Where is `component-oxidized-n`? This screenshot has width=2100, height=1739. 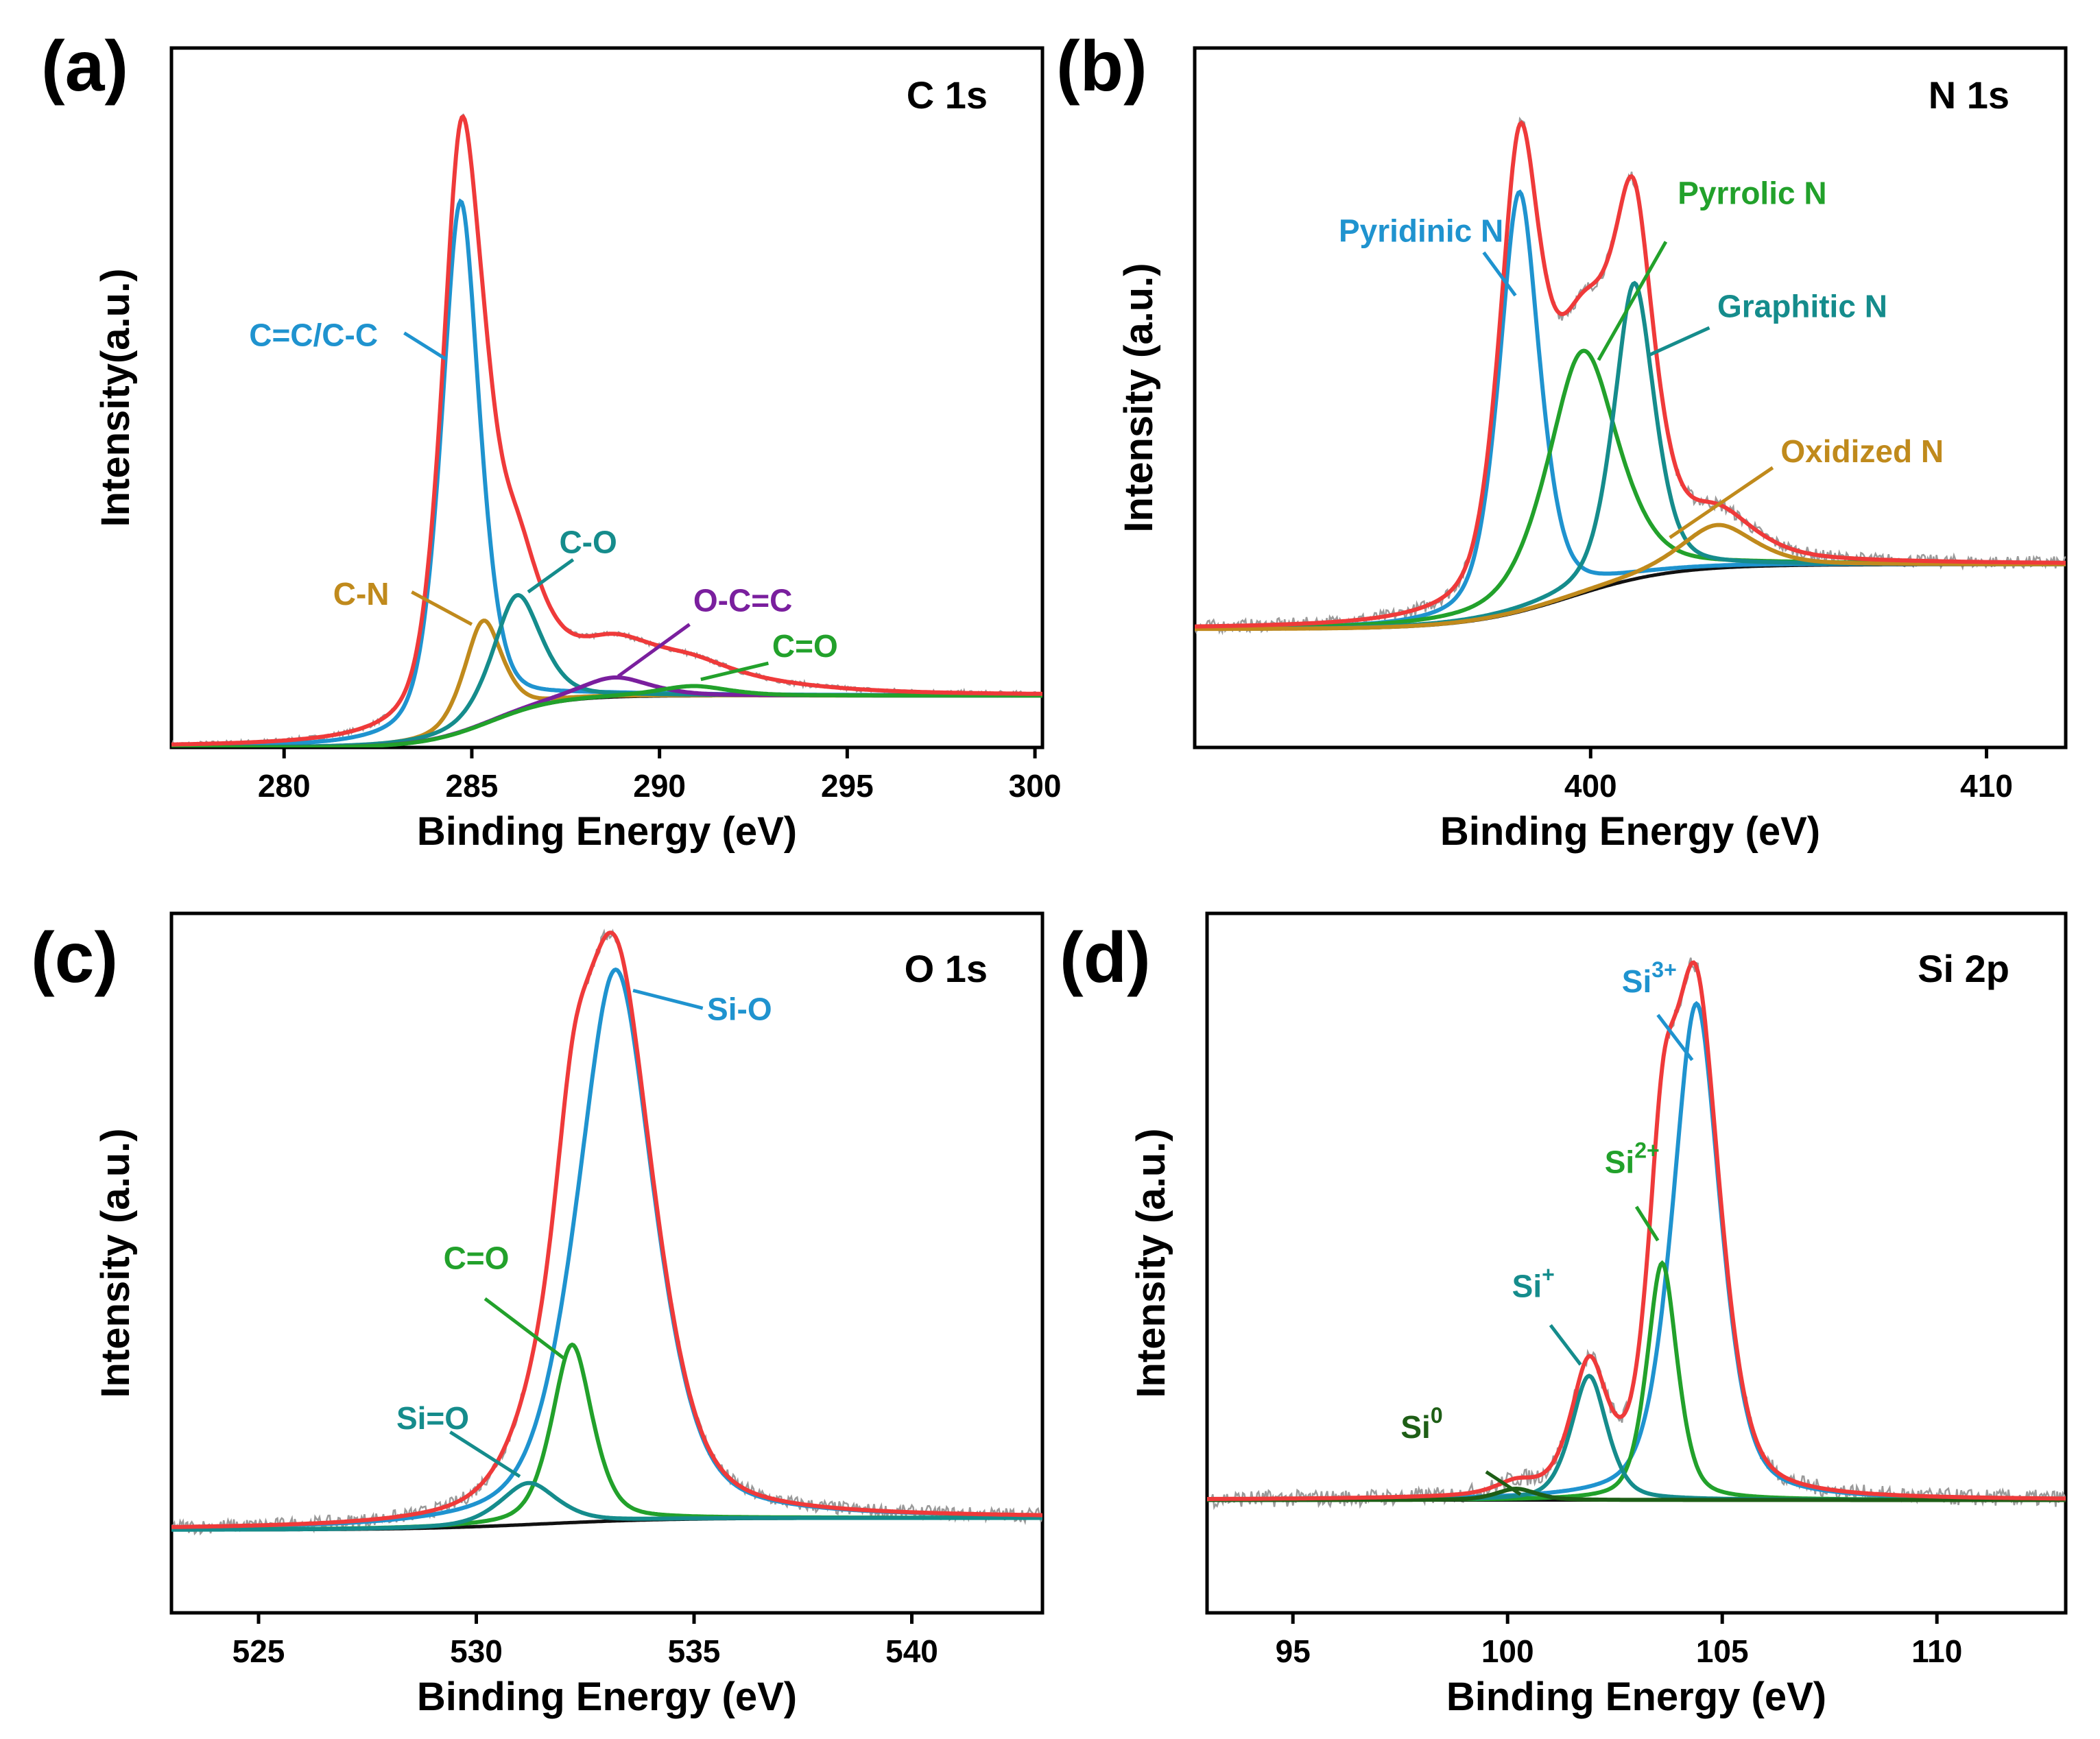
component-oxidized-n is located at coordinates (1631, 577).